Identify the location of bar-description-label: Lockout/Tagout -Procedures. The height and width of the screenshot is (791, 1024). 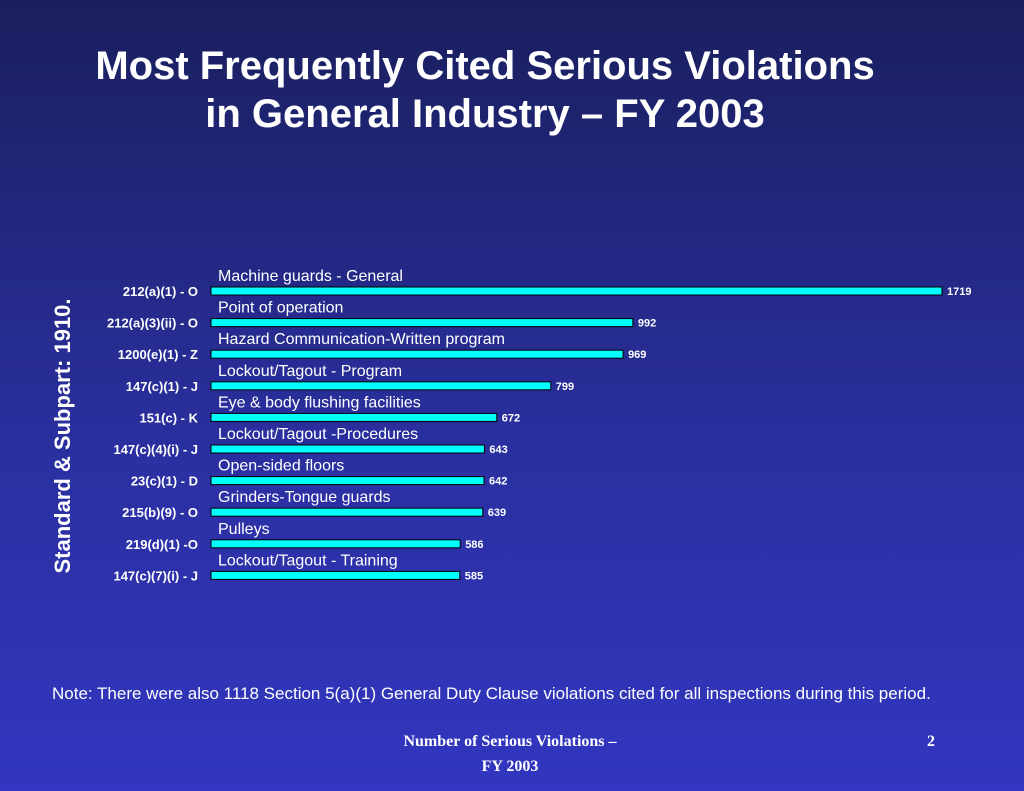
(318, 434).